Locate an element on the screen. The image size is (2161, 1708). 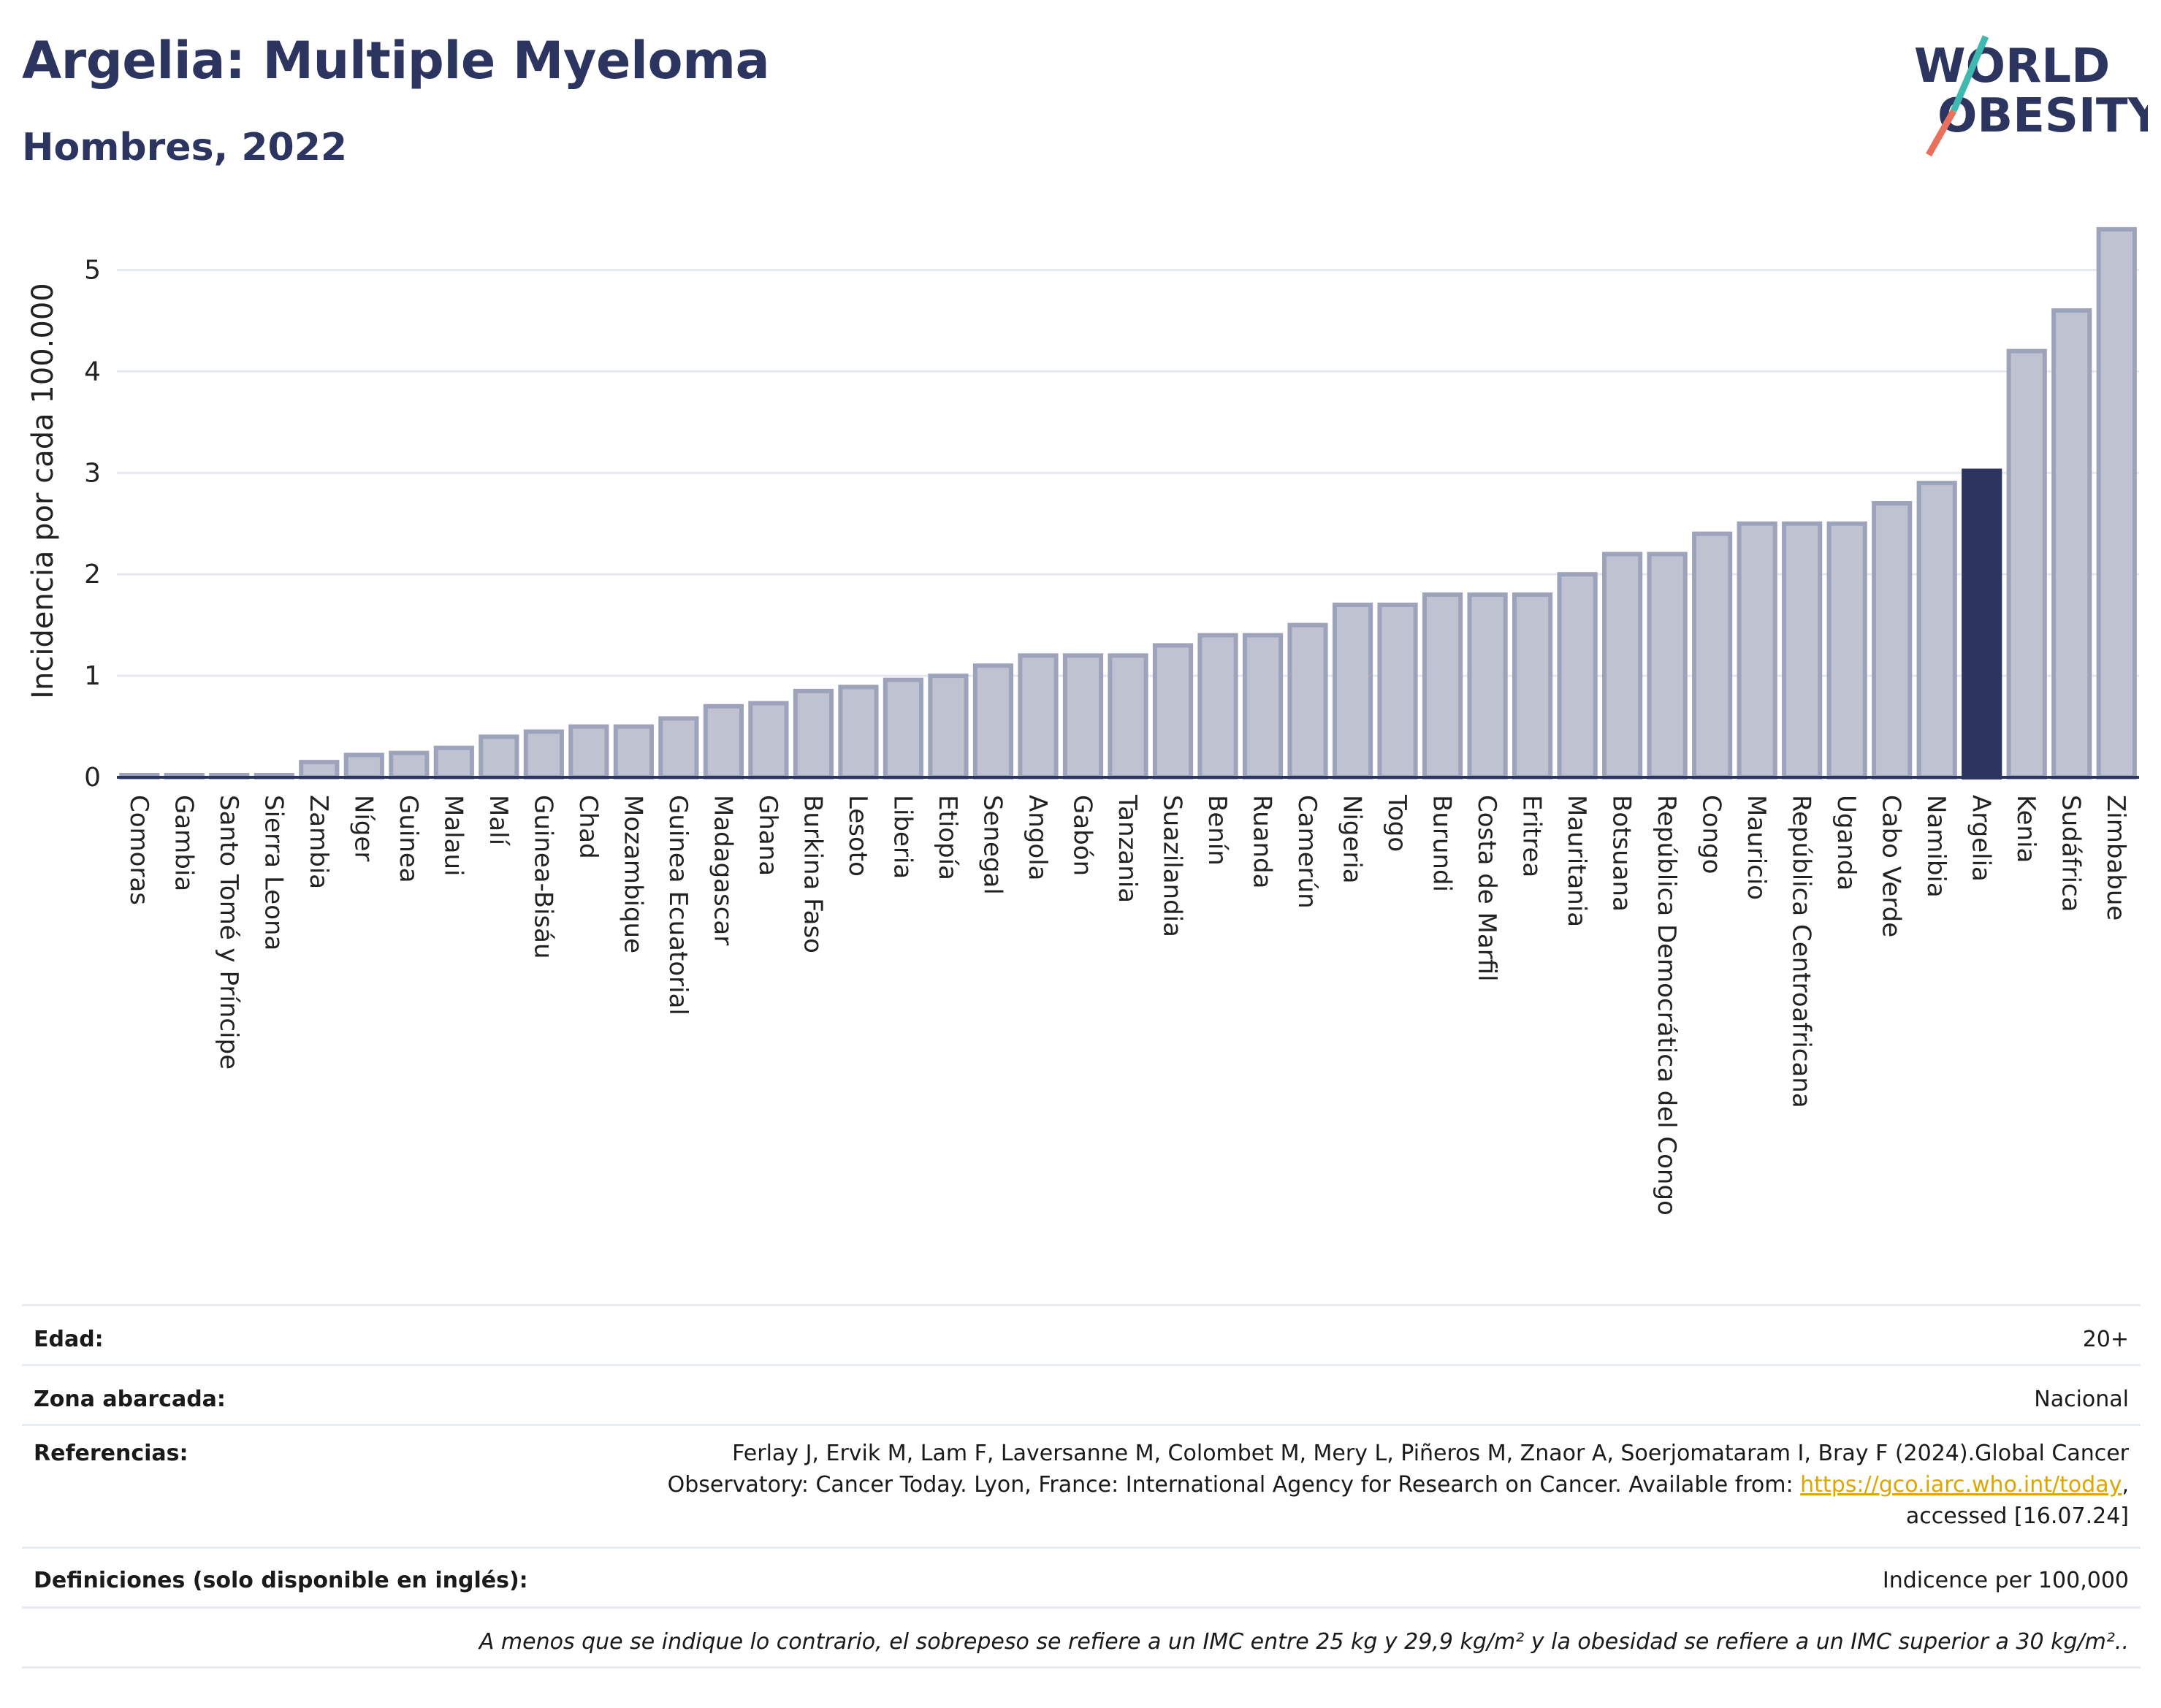
x-tick-label: Guinea-Bisáu is located at coordinates (542, 877).